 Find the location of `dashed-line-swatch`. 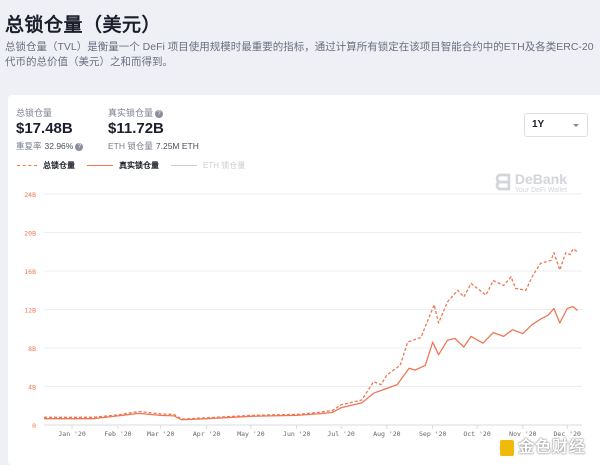

dashed-line-swatch is located at coordinates (27, 165).